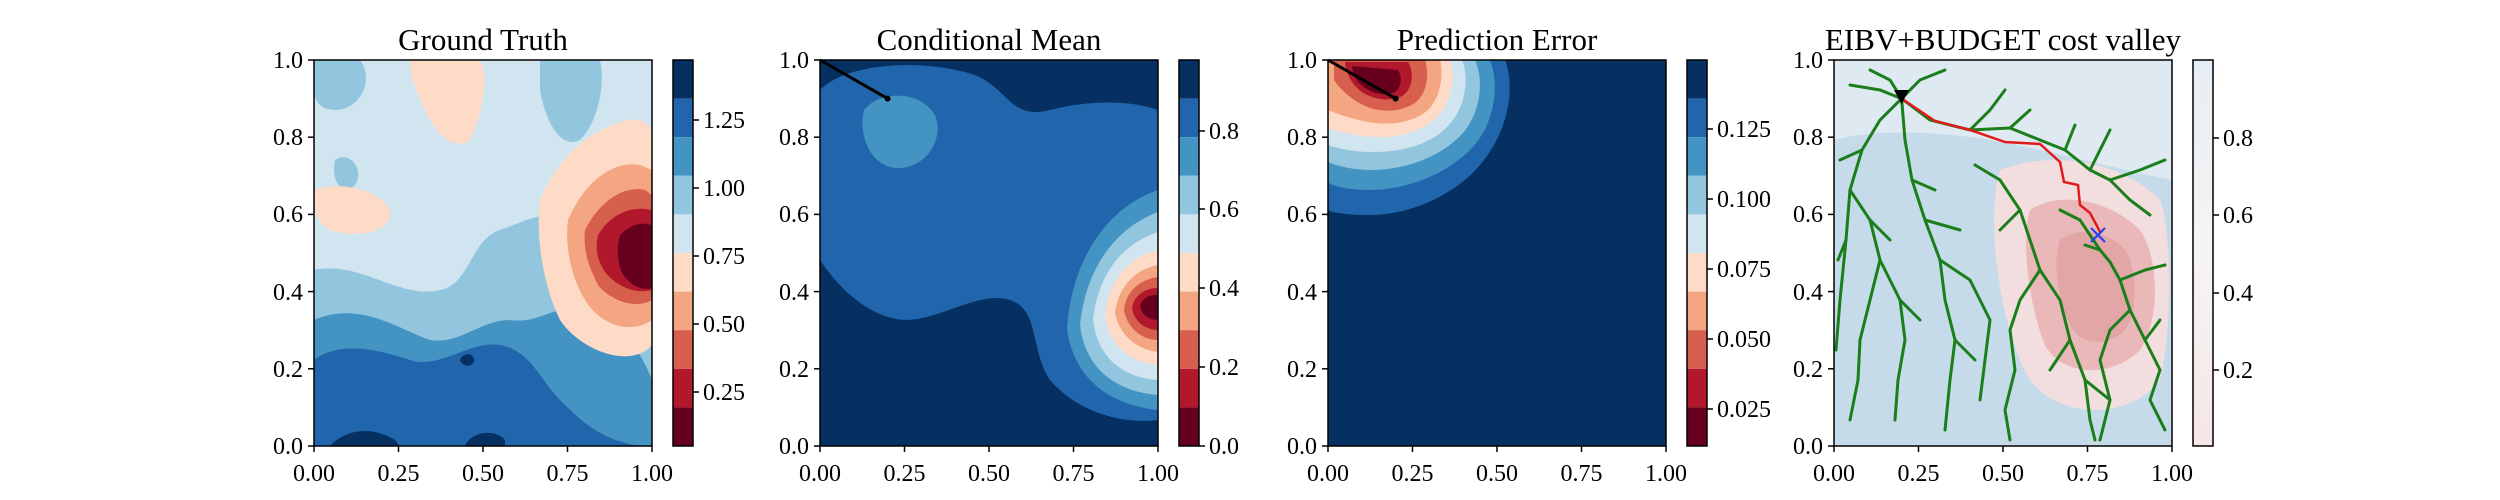 This screenshot has width=2500, height=500. What do you see at coordinates (1224, 447) in the screenshot?
I see `colorbar-tick-label: 0.0` at bounding box center [1224, 447].